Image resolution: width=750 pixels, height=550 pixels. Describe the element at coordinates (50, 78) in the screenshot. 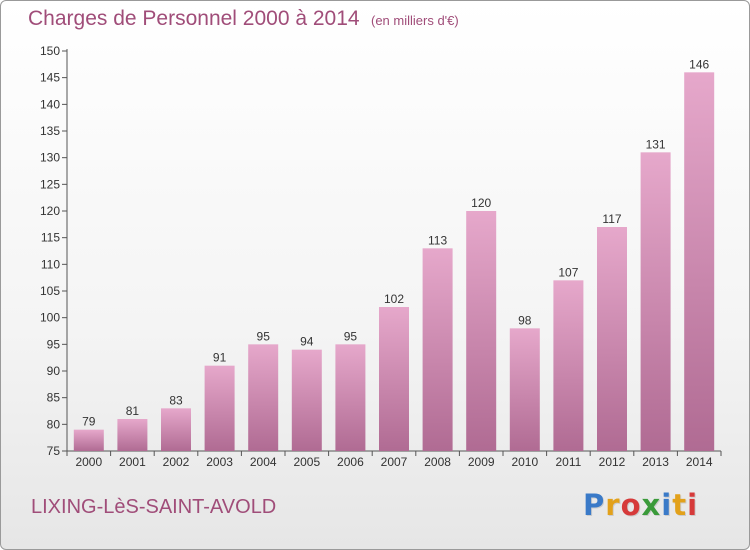

I see `y-tick-label: 145` at that location.